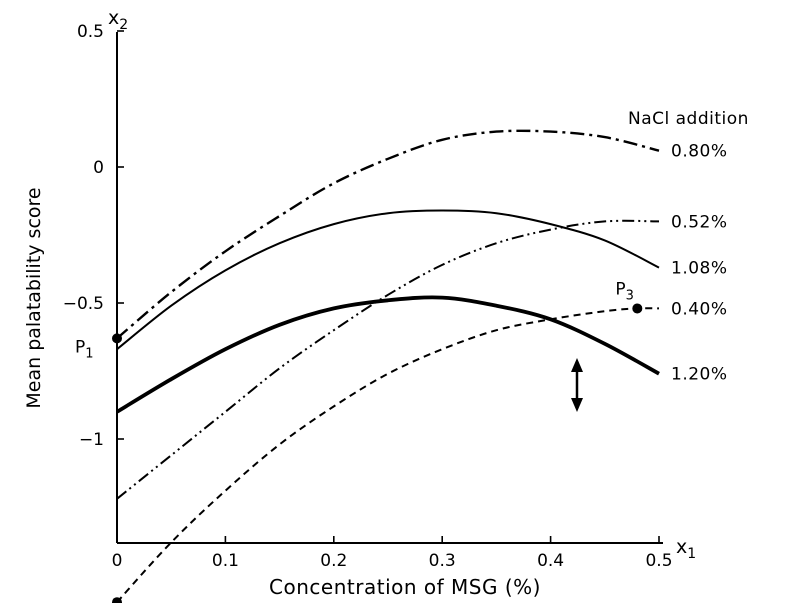 This screenshot has width=804, height=603. What do you see at coordinates (83, 304) in the screenshot?
I see `y-tick-label: −0.5` at bounding box center [83, 304].